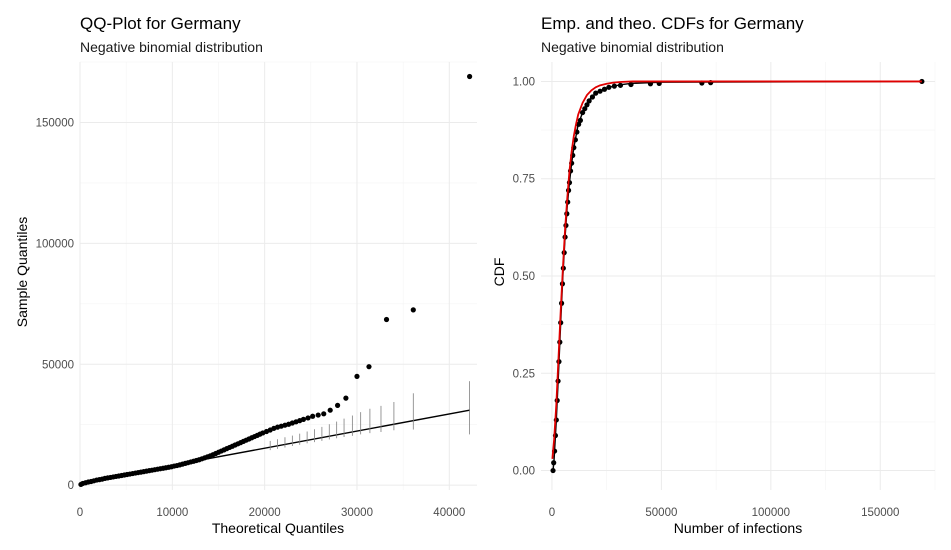 This screenshot has width=951, height=550. I want to click on qq-plot-y-tick-label: 100000, so click(55, 244).